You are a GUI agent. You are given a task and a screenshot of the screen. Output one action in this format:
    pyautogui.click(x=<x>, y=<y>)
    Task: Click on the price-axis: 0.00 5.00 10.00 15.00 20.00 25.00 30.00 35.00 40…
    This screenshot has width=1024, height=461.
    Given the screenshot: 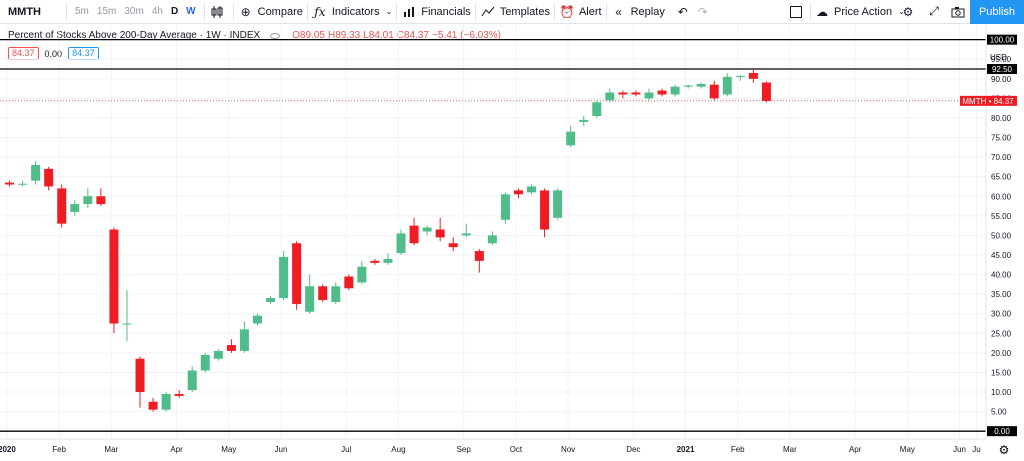 What is the action you would take?
    pyautogui.click(x=1003, y=236)
    